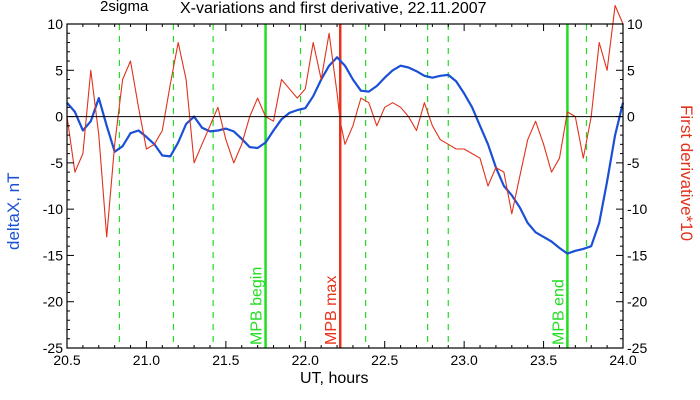 The width and height of the screenshot is (700, 400). Describe the element at coordinates (331, 310) in the screenshot. I see `marker-label-1: MPB max` at that location.